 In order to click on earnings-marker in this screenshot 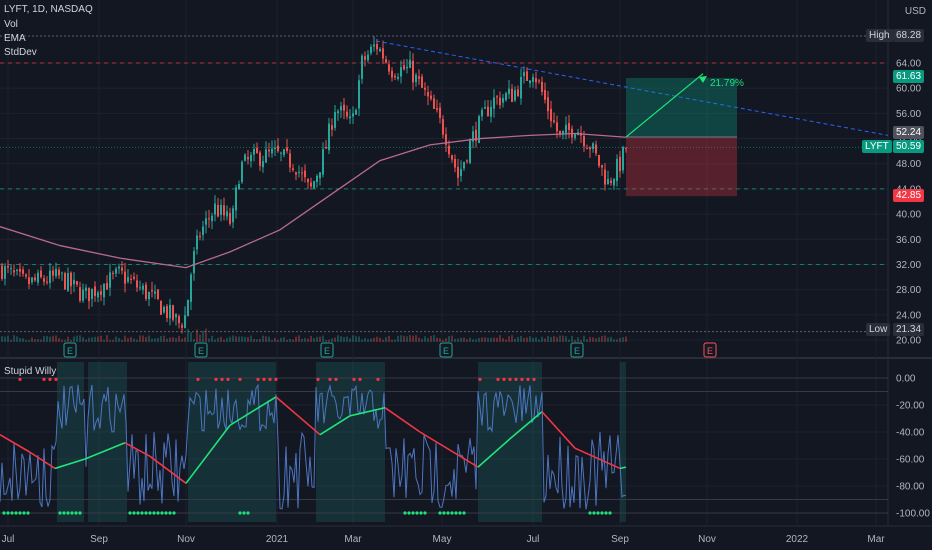, I will do `click(577, 350)`.